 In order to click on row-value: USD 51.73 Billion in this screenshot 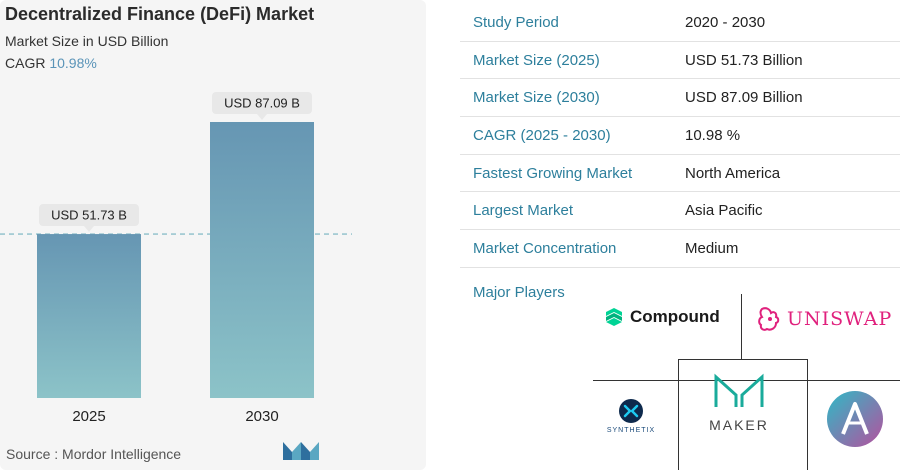, I will do `click(744, 60)`.